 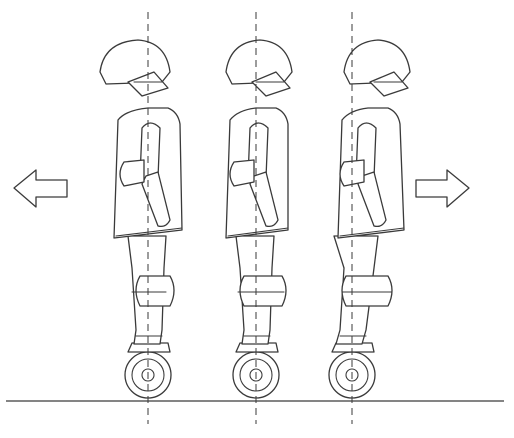 What do you see at coordinates (40, 188) in the screenshot?
I see `arrow-left-icon` at bounding box center [40, 188].